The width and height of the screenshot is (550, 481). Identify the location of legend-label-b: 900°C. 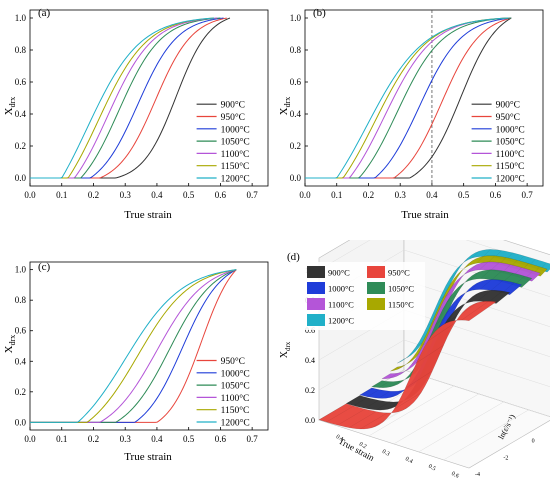
(508, 105).